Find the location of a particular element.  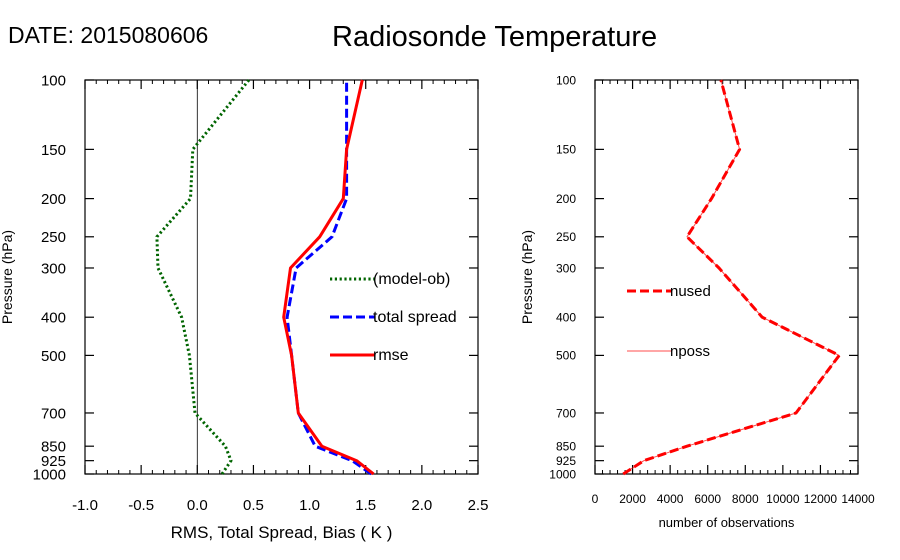

x-tick-label: 10000 is located at coordinates (783, 499).